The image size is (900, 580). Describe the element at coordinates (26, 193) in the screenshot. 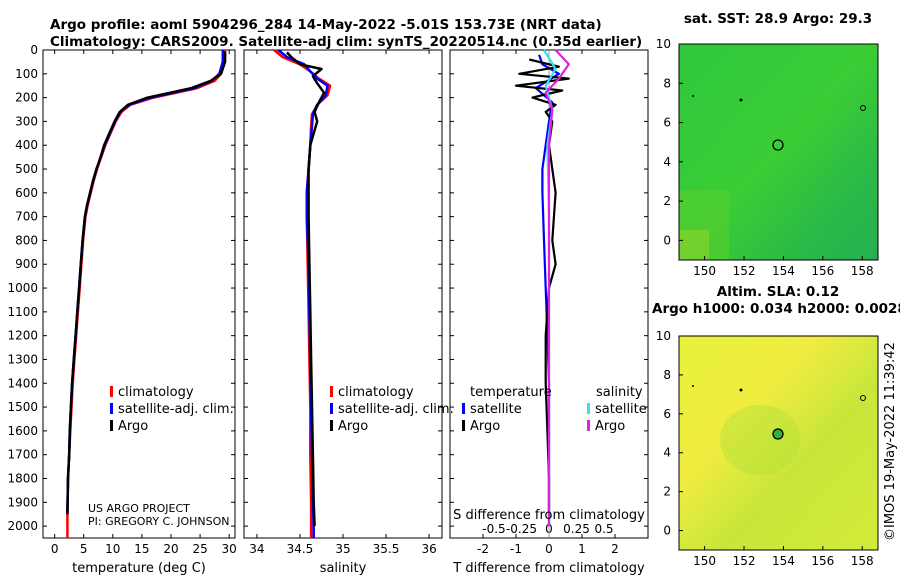

I see `y-tick-label: 600` at that location.